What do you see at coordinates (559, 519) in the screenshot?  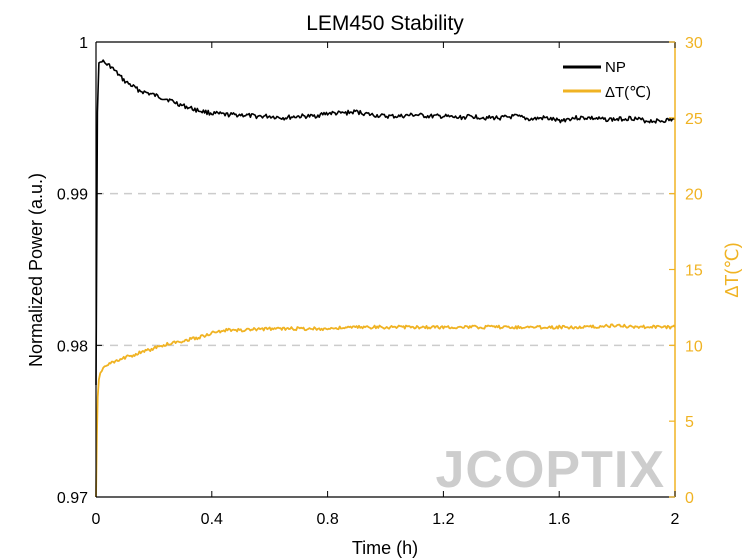 I see `x-tick-label: 1.6` at bounding box center [559, 519].